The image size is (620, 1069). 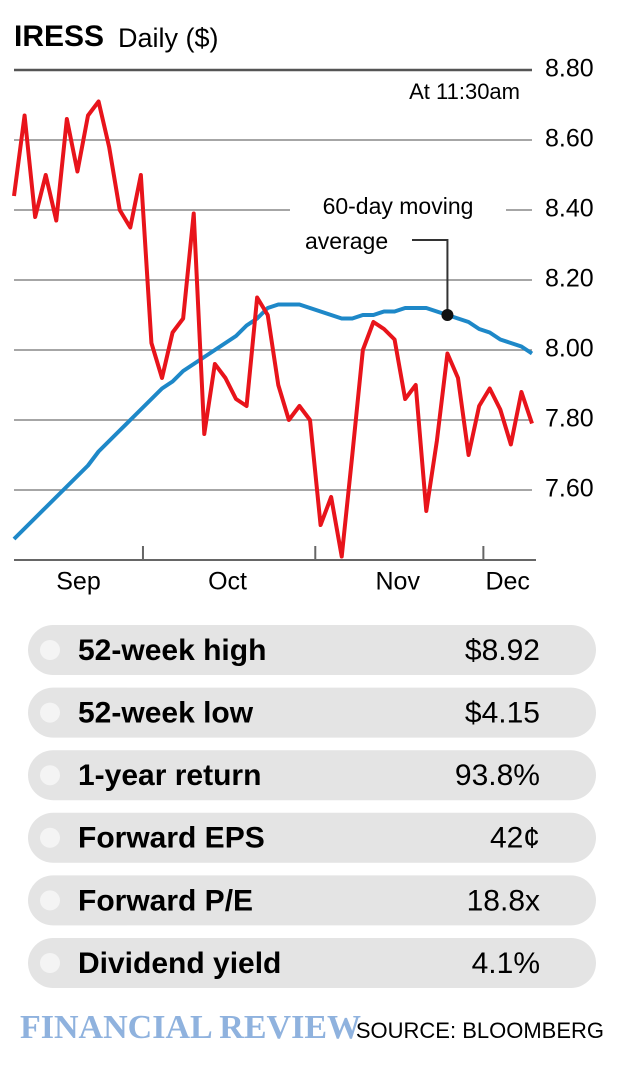 What do you see at coordinates (398, 225) in the screenshot?
I see `annotation-bg` at bounding box center [398, 225].